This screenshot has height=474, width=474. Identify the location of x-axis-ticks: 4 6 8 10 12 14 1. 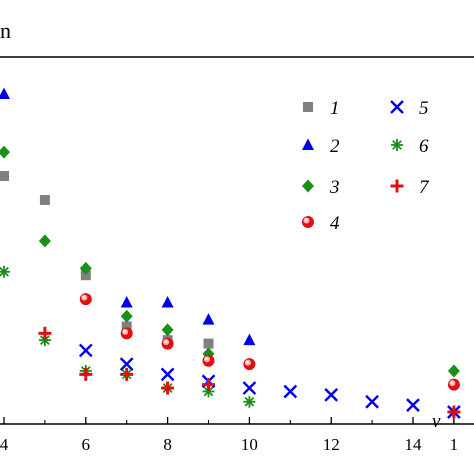
(229, 435).